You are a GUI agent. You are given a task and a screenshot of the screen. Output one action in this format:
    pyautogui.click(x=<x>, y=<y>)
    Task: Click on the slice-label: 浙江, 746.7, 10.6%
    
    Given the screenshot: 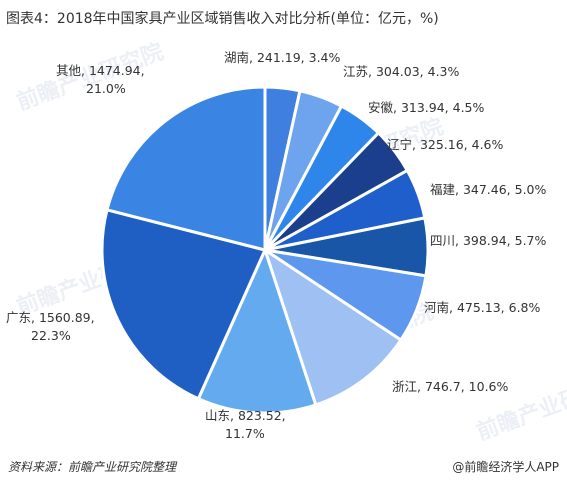 What is the action you would take?
    pyautogui.click(x=450, y=386)
    